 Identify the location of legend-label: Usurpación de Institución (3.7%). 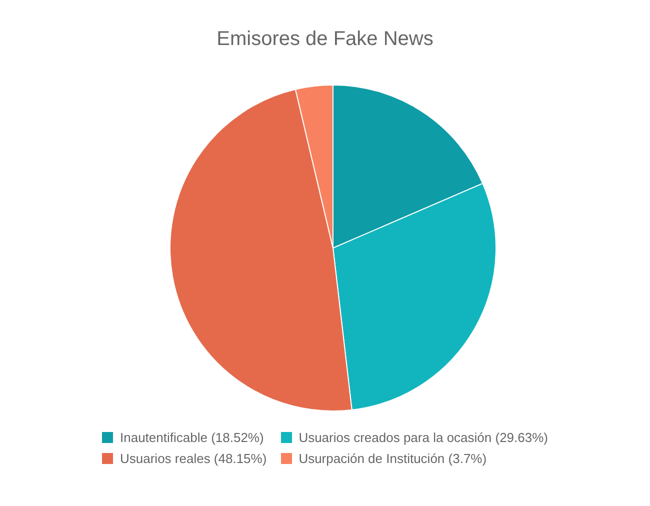
(392, 458).